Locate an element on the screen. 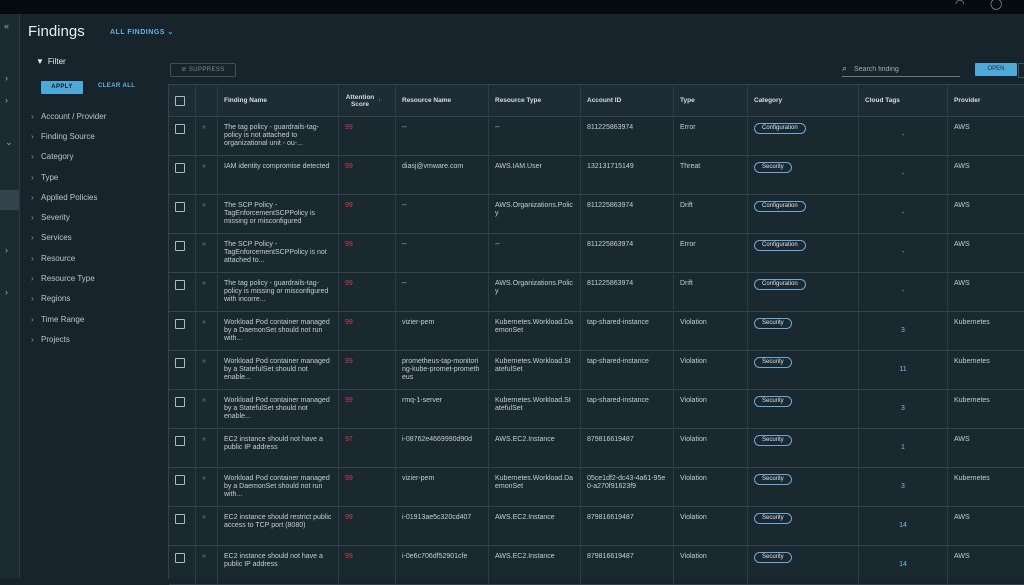 This screenshot has width=1024, height=585. cloud-tags-count: 1 is located at coordinates (903, 447).